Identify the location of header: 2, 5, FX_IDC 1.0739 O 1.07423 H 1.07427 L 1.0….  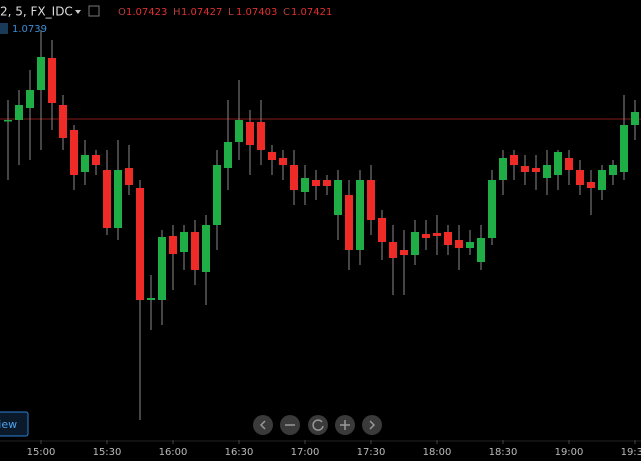
(166, 20).